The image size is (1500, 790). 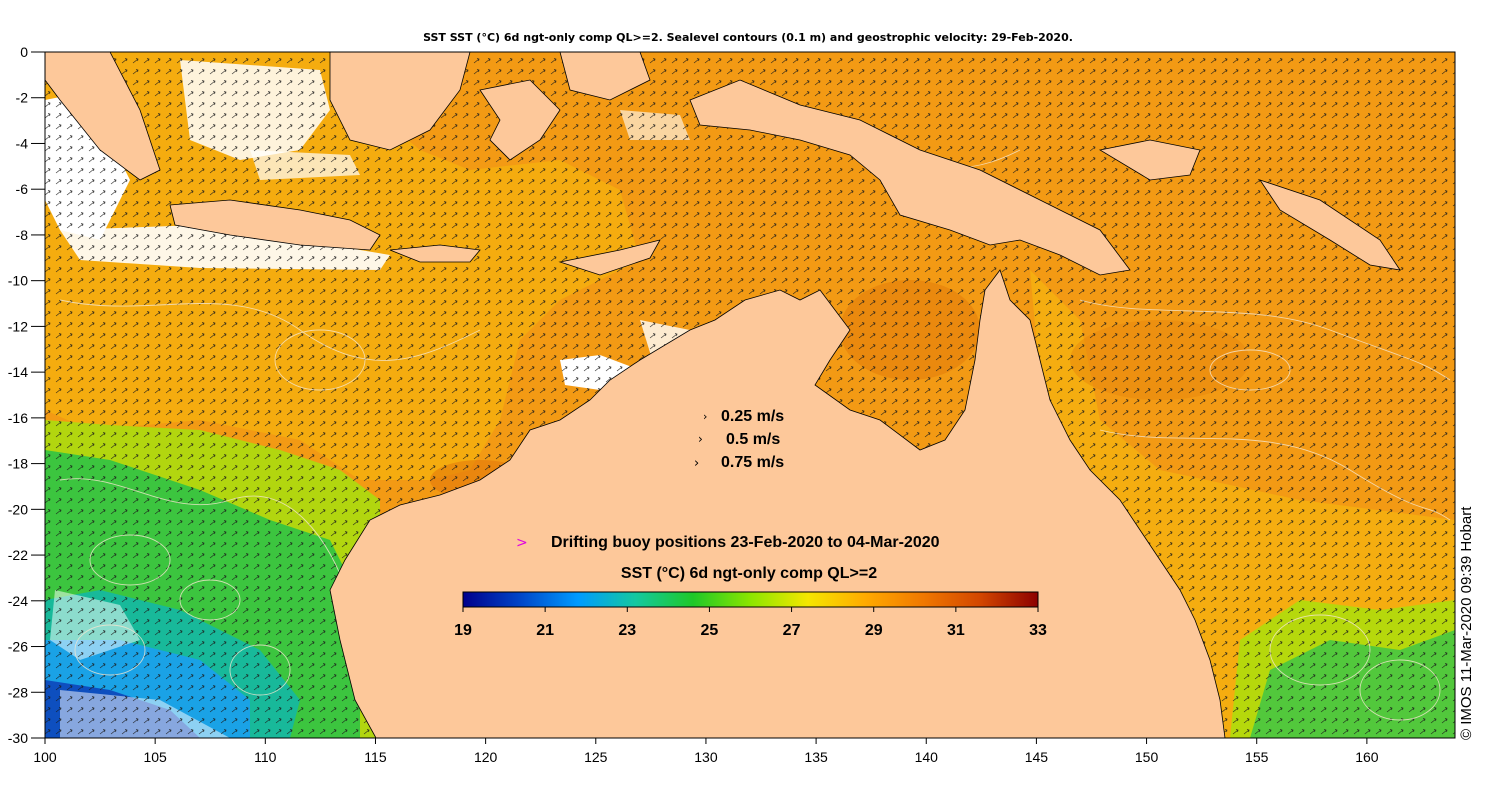 What do you see at coordinates (18, 601) in the screenshot?
I see `y-tick-label: -24` at bounding box center [18, 601].